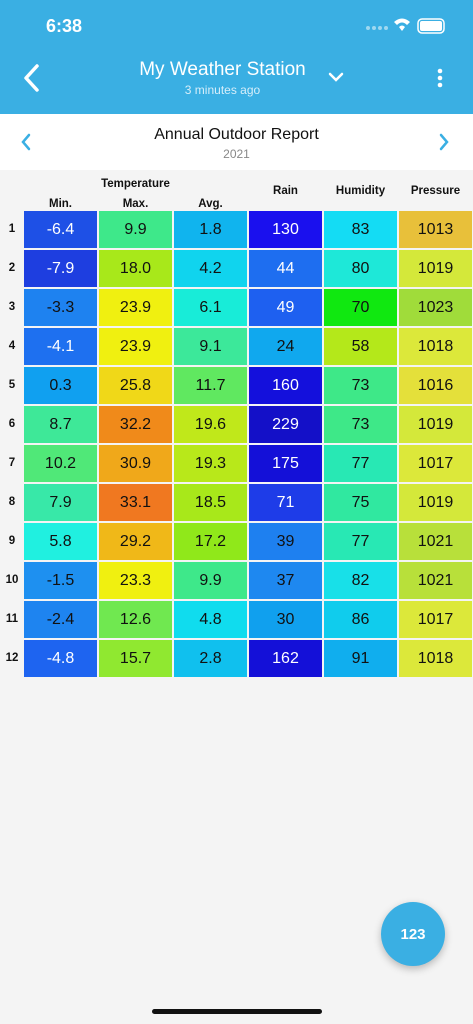 Image resolution: width=473 pixels, height=1024 pixels. I want to click on column-header: Rain, so click(285, 191).